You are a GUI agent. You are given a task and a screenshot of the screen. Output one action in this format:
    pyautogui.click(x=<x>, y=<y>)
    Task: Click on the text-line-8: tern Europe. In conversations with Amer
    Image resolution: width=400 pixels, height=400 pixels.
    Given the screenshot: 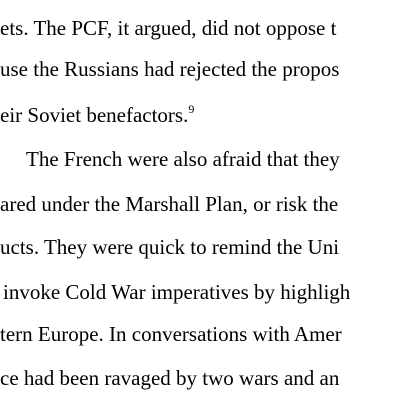 What is the action you would take?
    pyautogui.click(x=171, y=334)
    